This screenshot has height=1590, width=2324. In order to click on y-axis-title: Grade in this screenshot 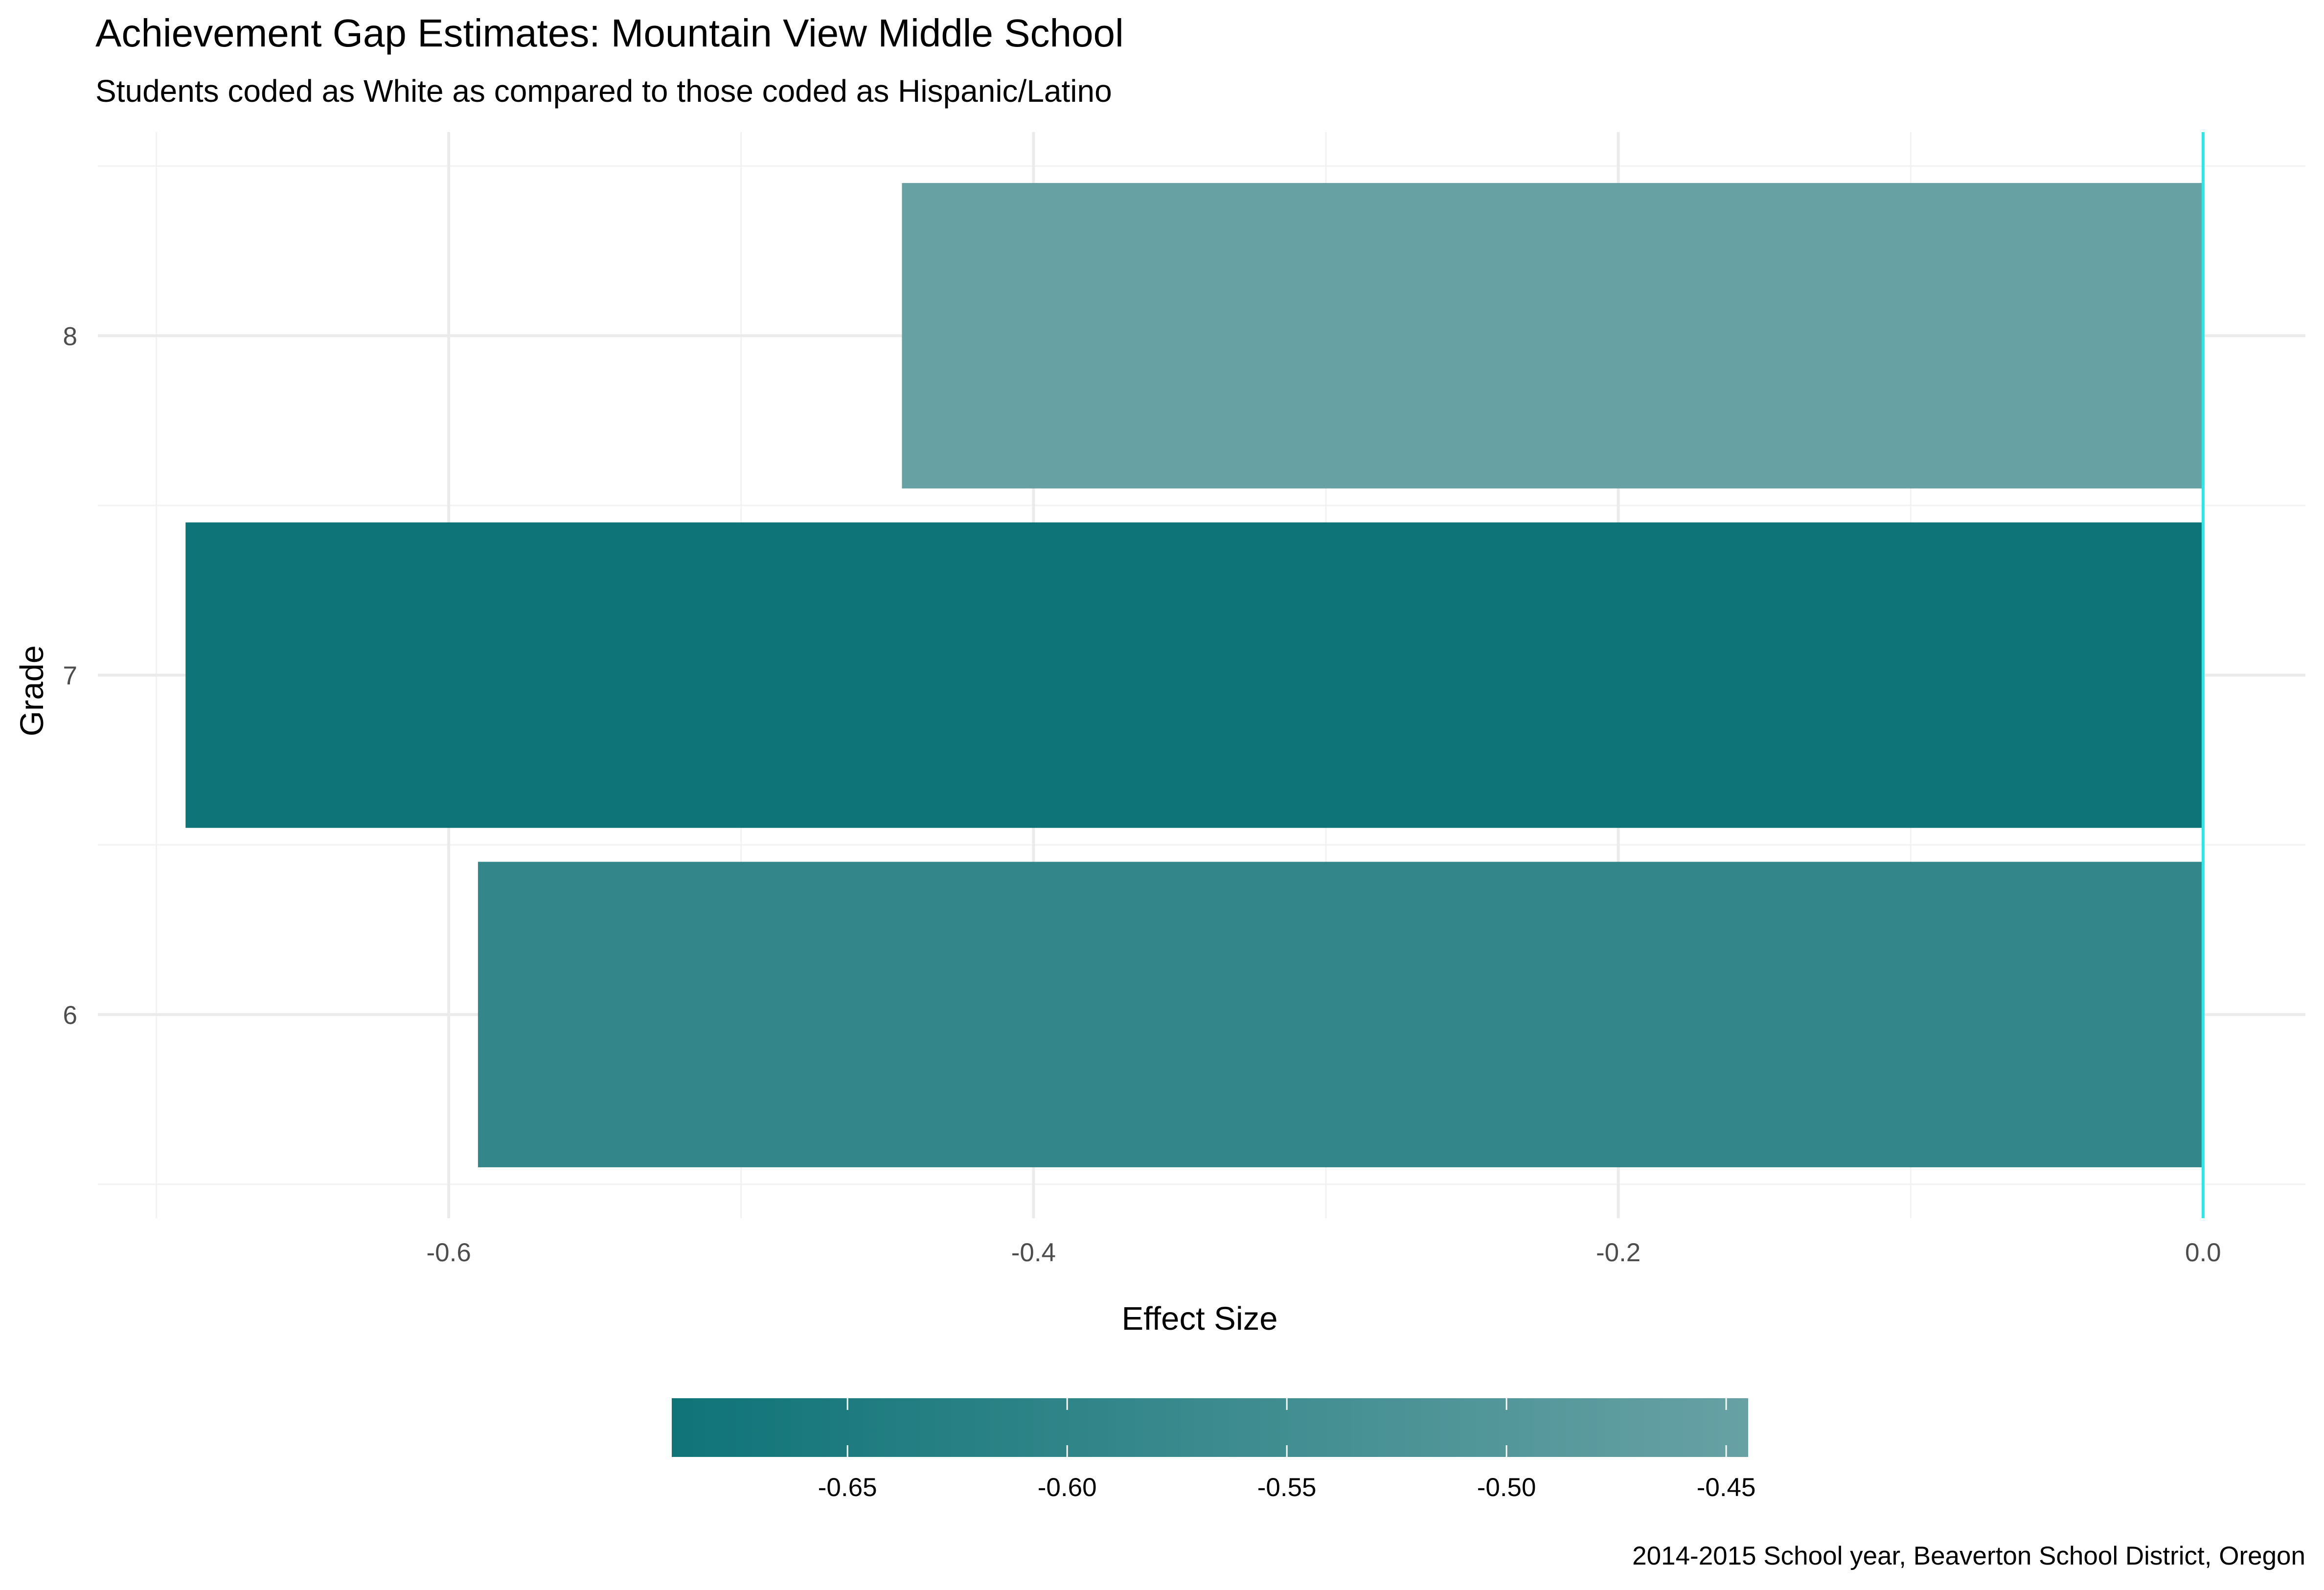, I will do `click(32, 691)`.